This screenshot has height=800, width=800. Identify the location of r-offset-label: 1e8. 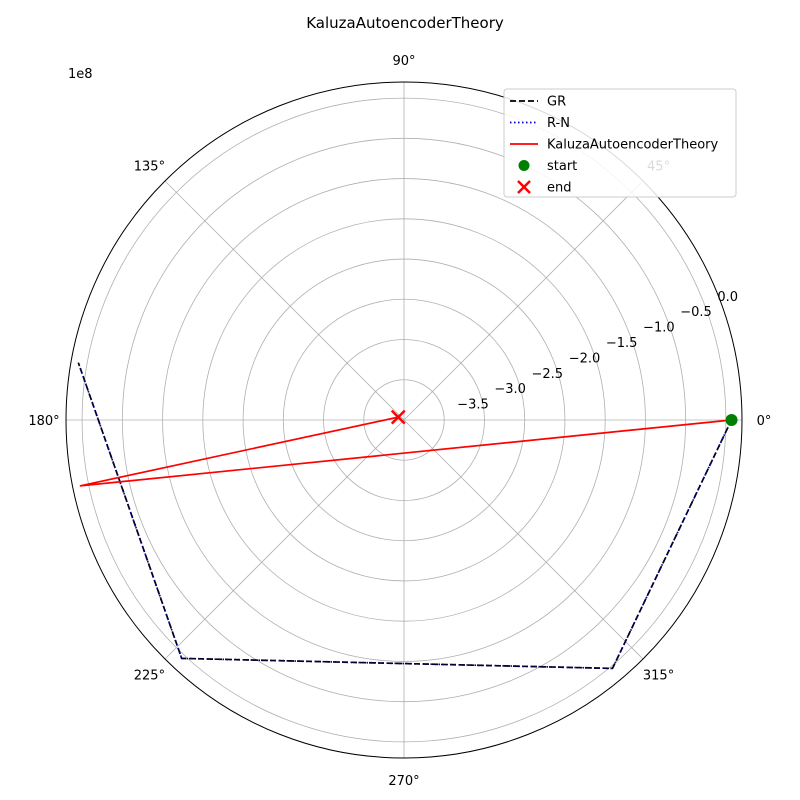
(80, 74).